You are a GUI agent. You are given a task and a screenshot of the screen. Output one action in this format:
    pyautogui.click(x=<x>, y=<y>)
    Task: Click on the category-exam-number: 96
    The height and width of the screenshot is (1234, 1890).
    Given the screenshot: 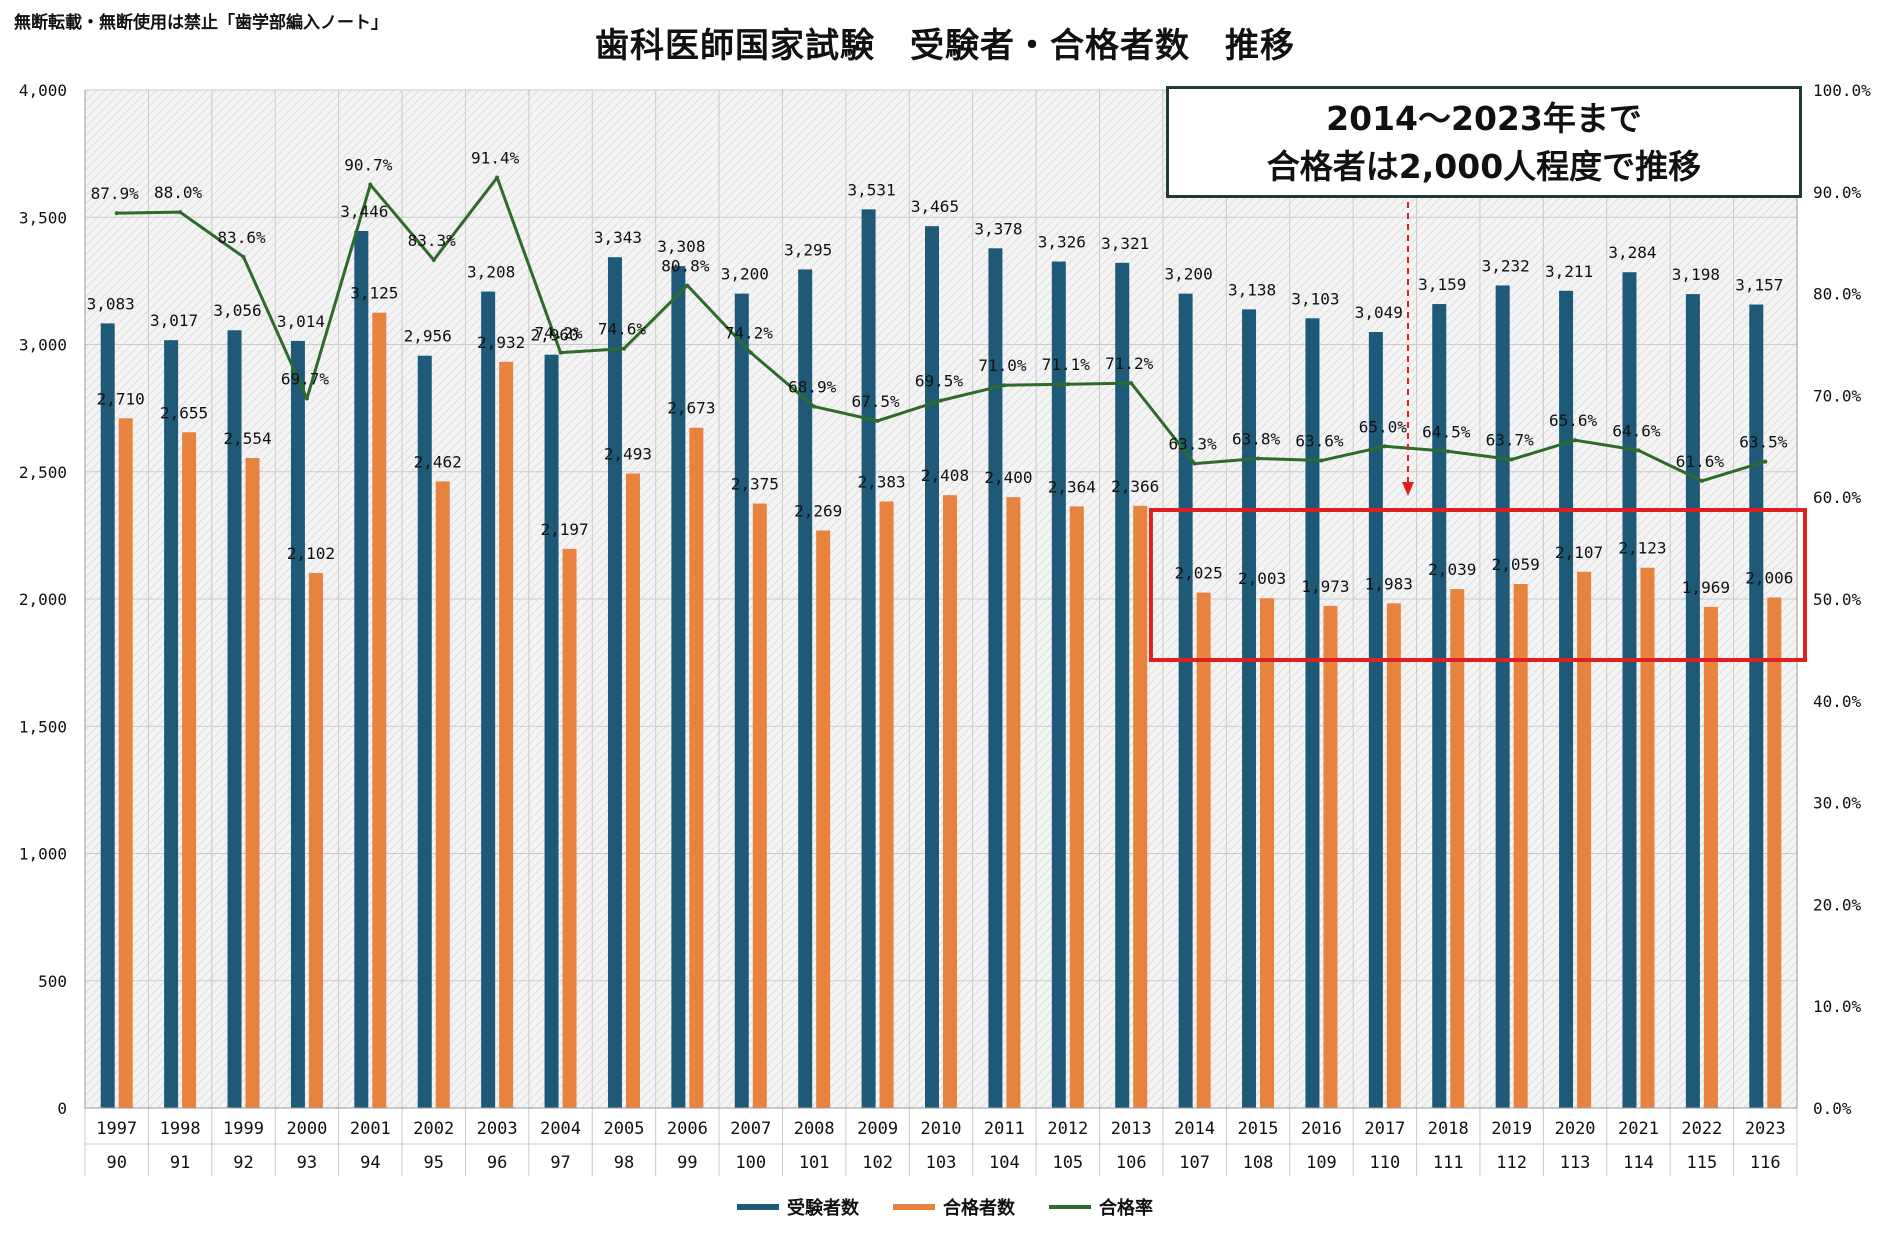 What is the action you would take?
    pyautogui.click(x=497, y=1163)
    